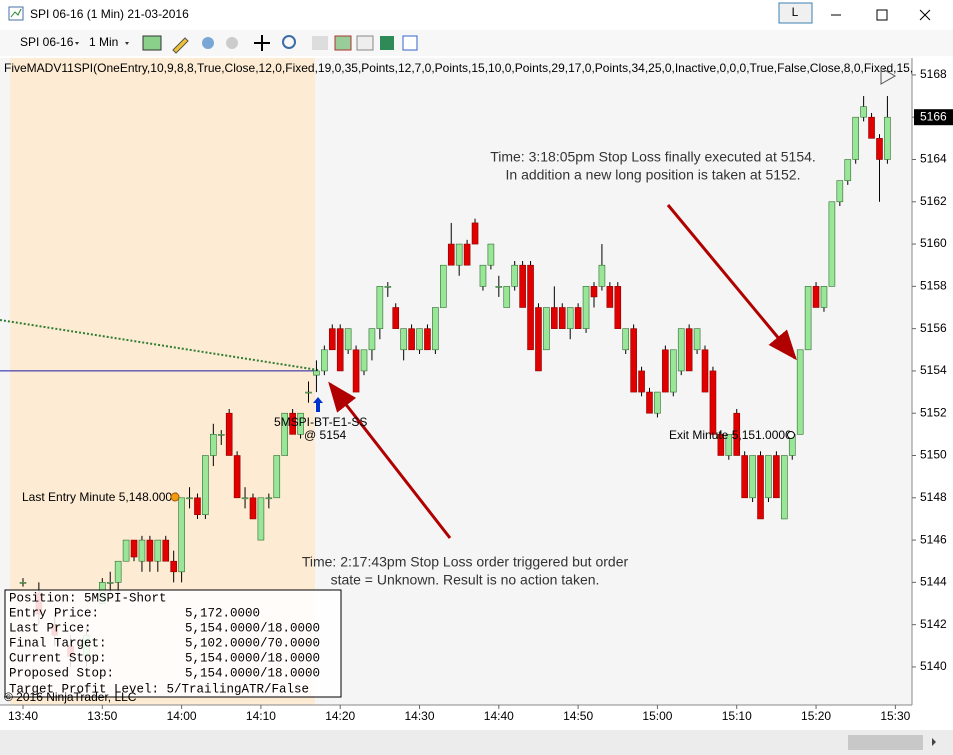 This screenshot has height=755, width=953. What do you see at coordinates (289, 42) in the screenshot?
I see `zoom-icon` at bounding box center [289, 42].